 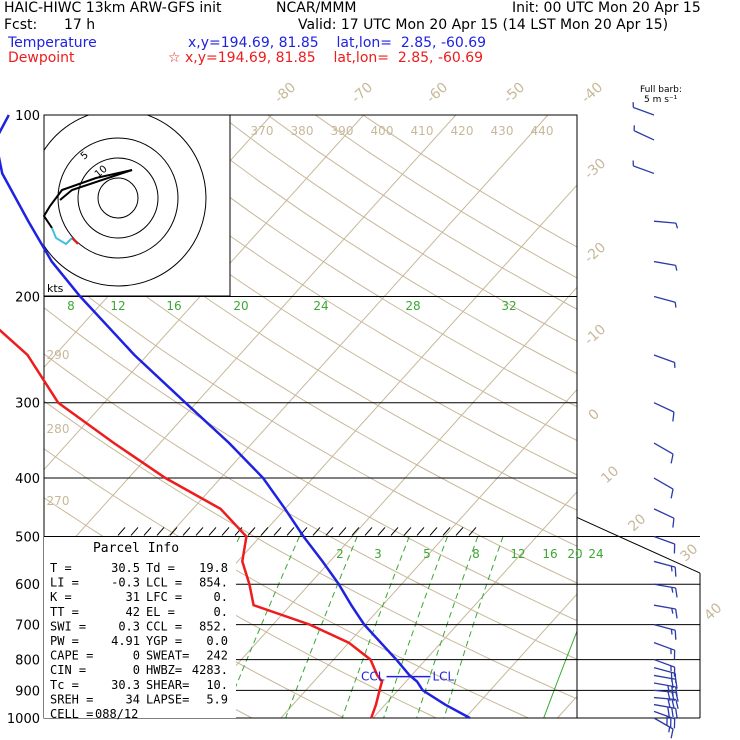 What do you see at coordinates (164, 597) in the screenshot?
I see `parcel-key: LFC =` at bounding box center [164, 597].